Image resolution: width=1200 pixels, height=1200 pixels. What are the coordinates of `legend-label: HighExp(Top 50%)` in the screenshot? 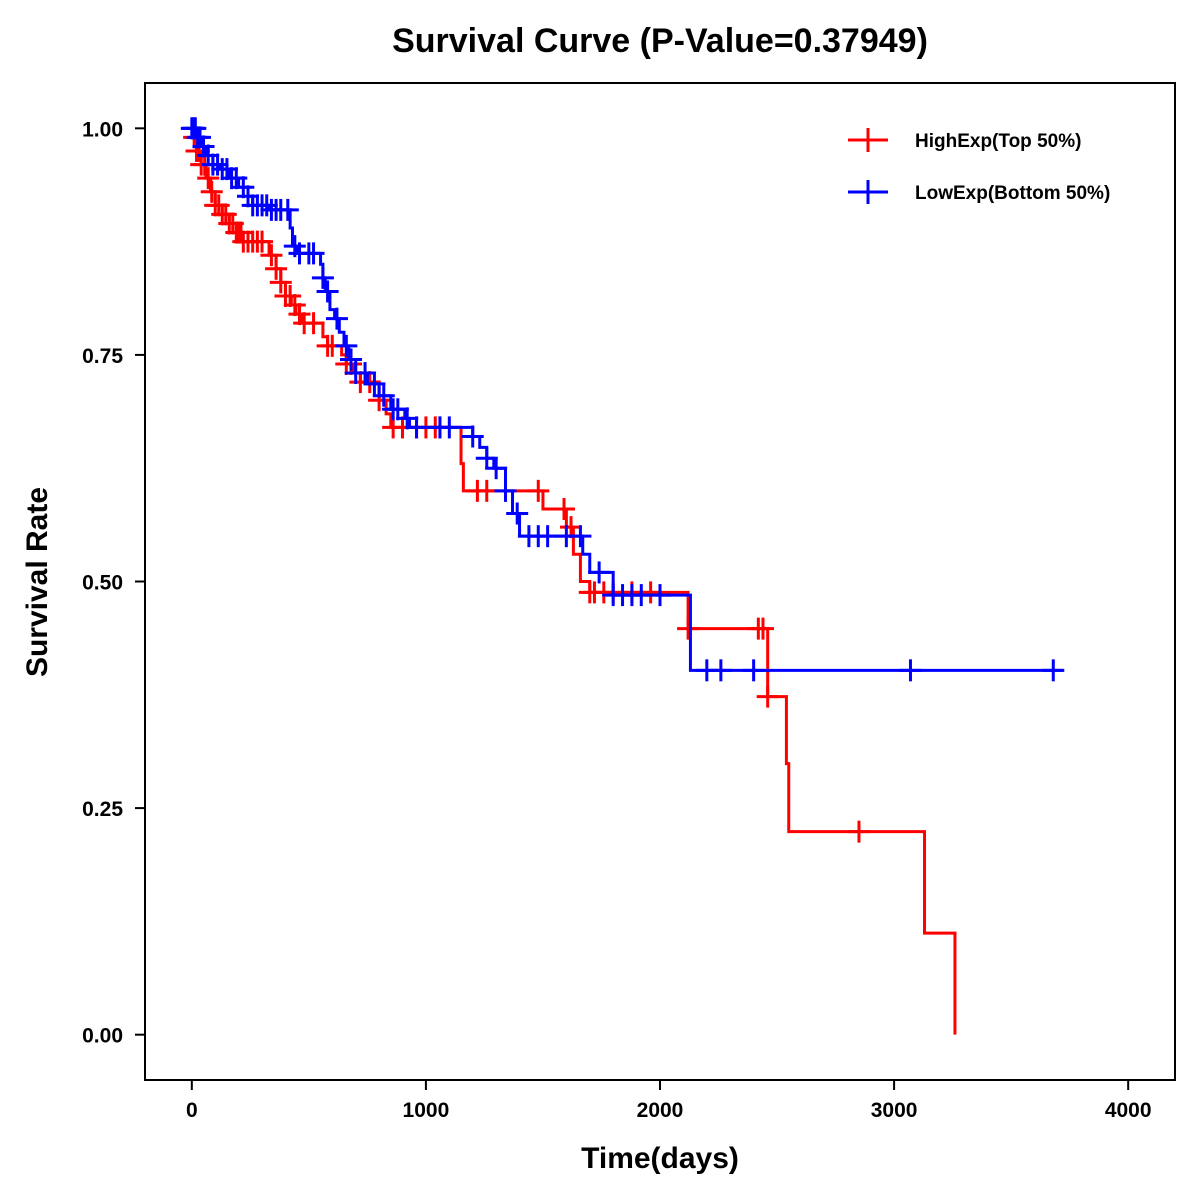 It's located at (998, 141).